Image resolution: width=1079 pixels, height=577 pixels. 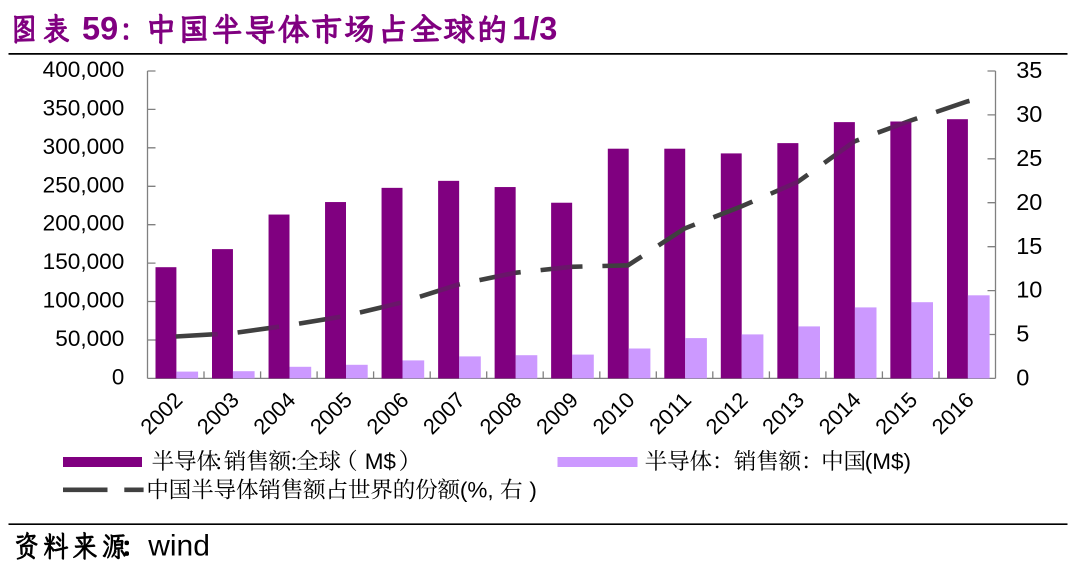 I want to click on svg-text: 59, so click(x=100, y=29).